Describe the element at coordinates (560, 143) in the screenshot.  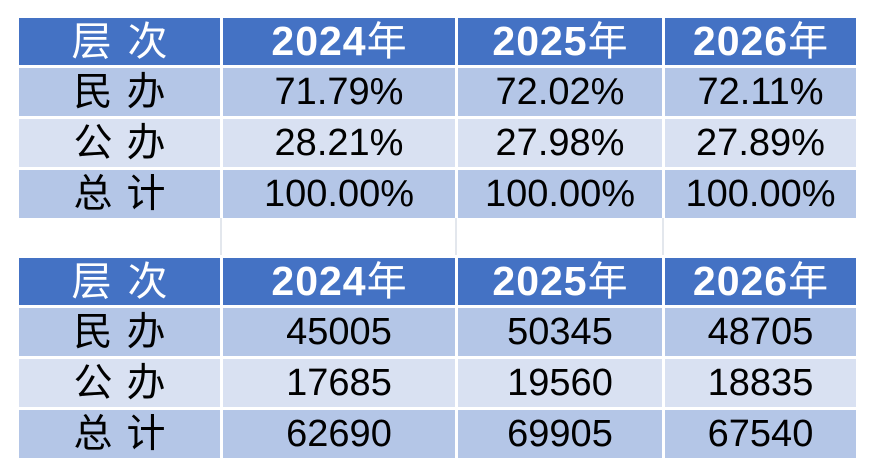
I see `value-cell: 27.98%` at that location.